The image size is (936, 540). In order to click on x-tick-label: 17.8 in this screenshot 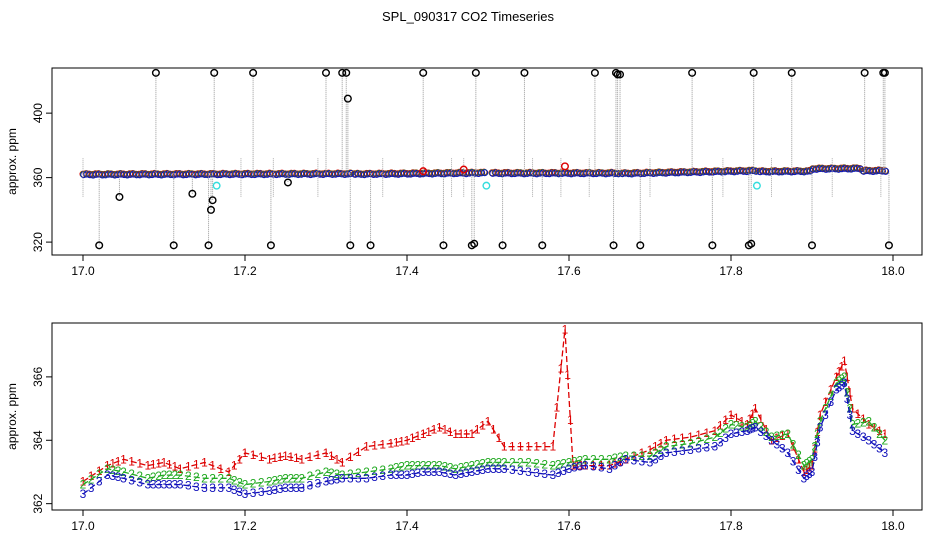, I will do `click(731, 271)`.